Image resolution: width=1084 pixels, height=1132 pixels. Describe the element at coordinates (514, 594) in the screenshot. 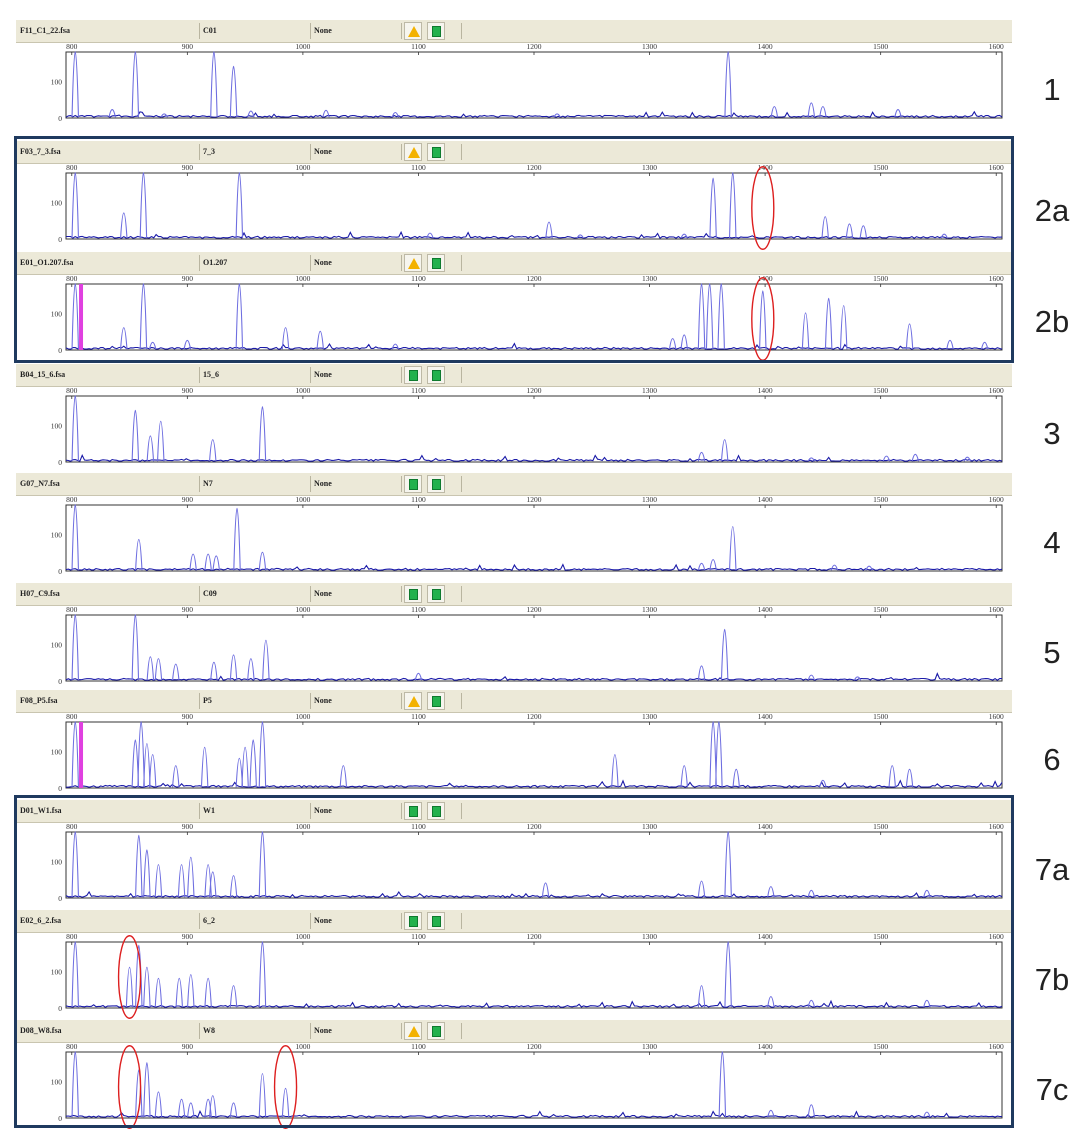

I see `panel-header: H07_C9.fsa C09 None` at that location.